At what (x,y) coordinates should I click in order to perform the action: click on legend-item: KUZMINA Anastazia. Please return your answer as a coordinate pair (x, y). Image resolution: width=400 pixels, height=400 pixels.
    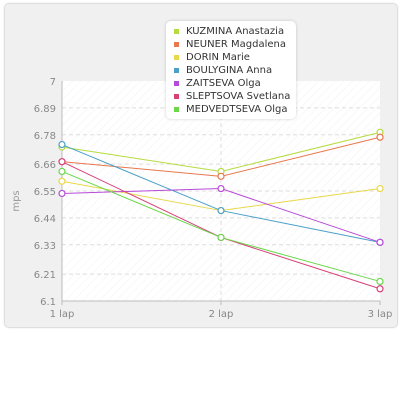
    Looking at the image, I should click on (229, 31).